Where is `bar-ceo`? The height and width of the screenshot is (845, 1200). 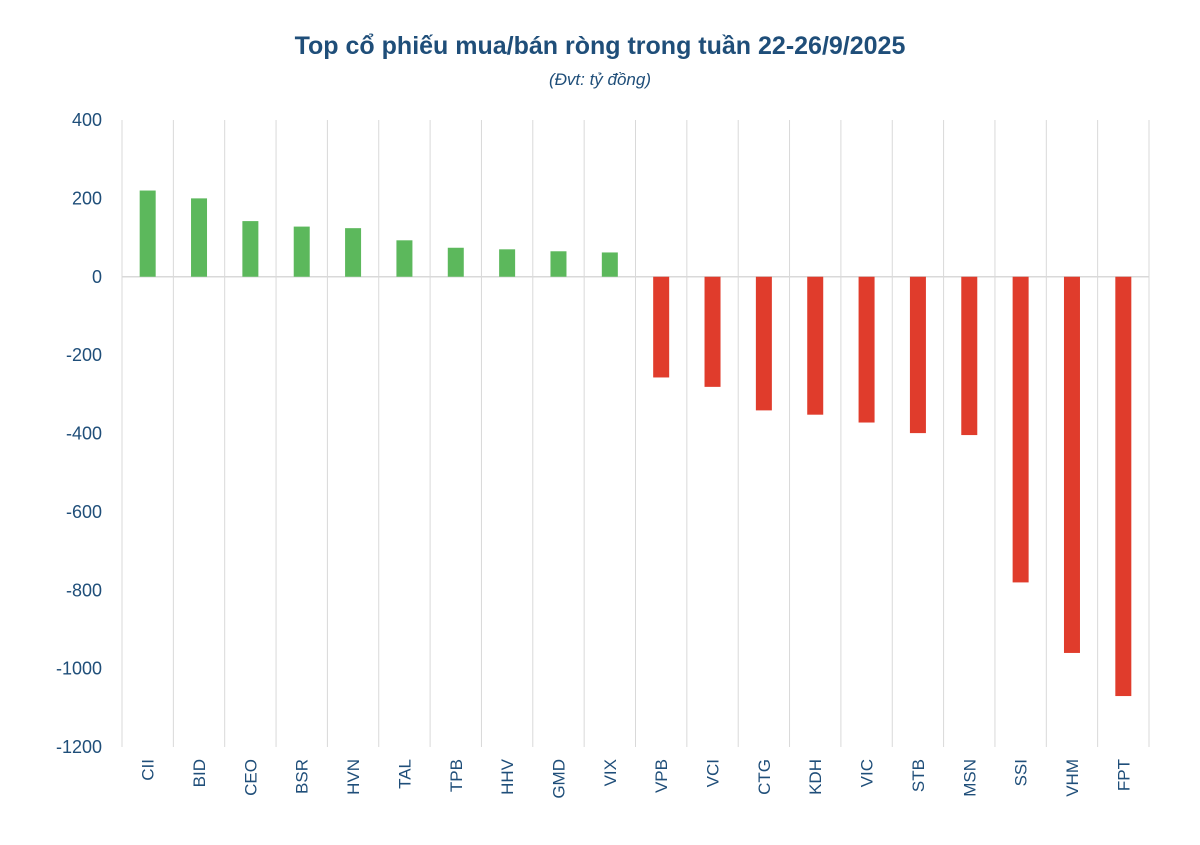 bar-ceo is located at coordinates (250, 249).